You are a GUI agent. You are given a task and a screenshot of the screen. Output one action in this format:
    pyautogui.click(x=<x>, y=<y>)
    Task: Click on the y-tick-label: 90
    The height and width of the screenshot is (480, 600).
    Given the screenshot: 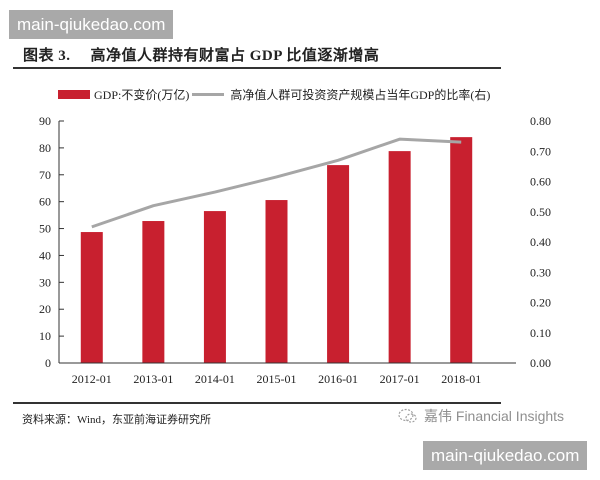 What is the action you would take?
    pyautogui.click(x=45, y=121)
    